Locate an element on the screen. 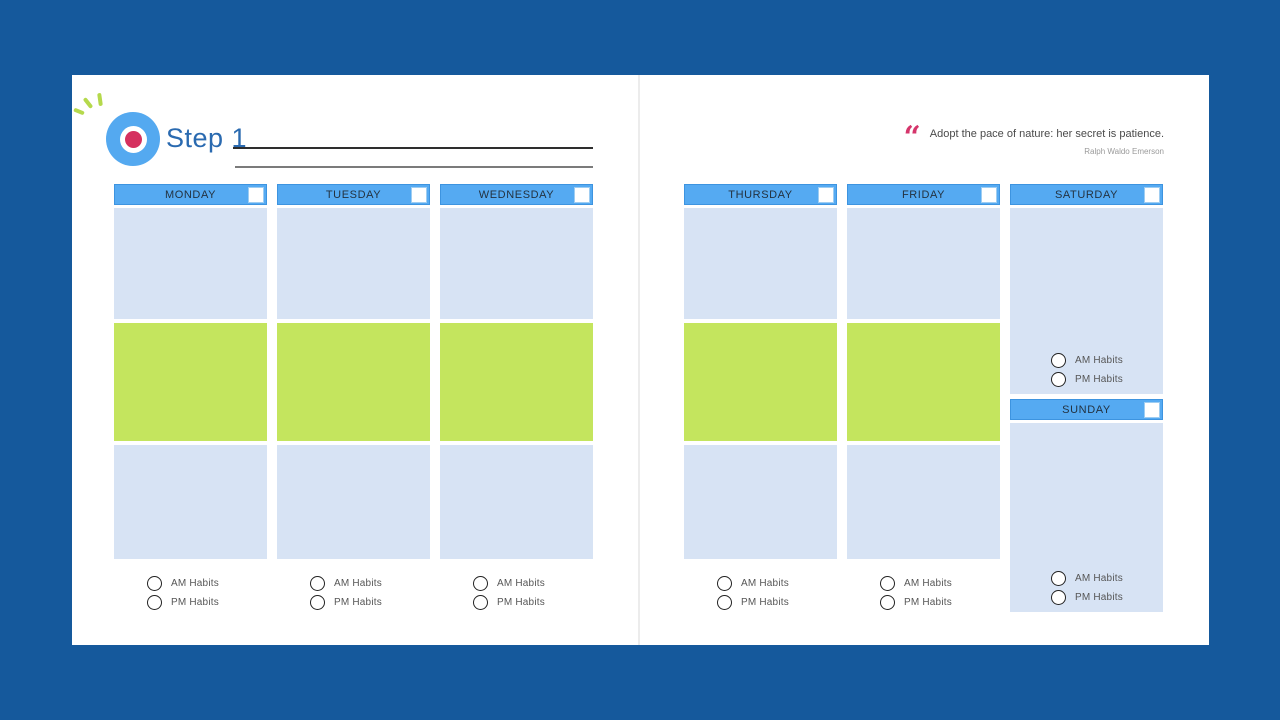 The image size is (1280, 720). step-target-icon is located at coordinates (133, 139).